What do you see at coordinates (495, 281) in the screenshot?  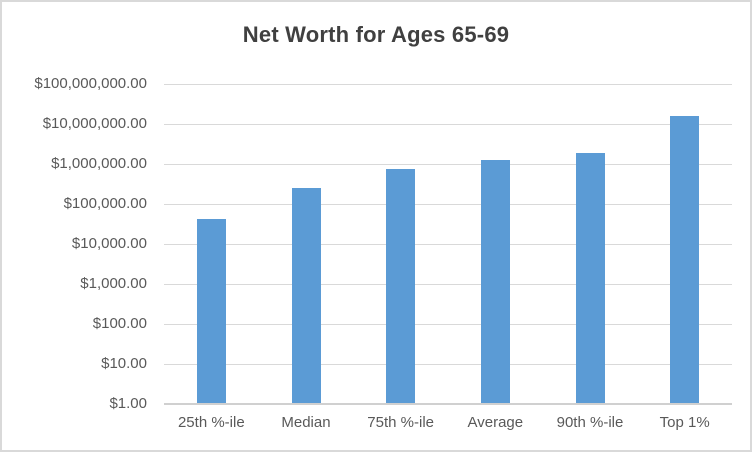 I see `bar-average` at bounding box center [495, 281].